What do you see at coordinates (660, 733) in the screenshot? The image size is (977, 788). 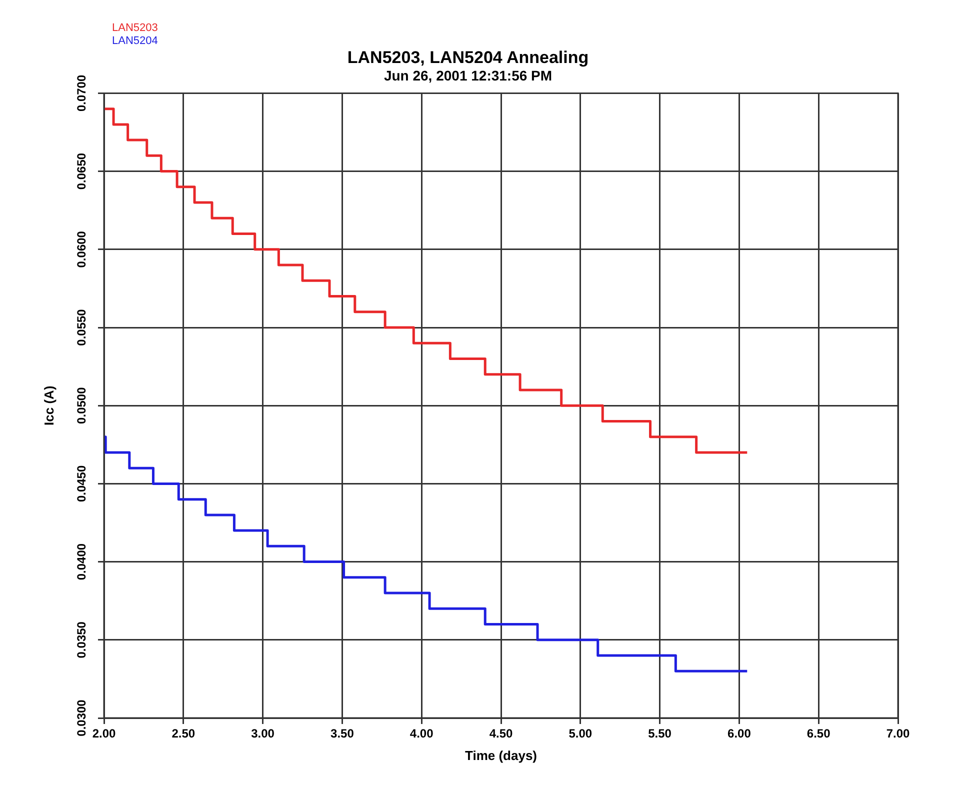 I see `x-tick-label: 5.50` at bounding box center [660, 733].